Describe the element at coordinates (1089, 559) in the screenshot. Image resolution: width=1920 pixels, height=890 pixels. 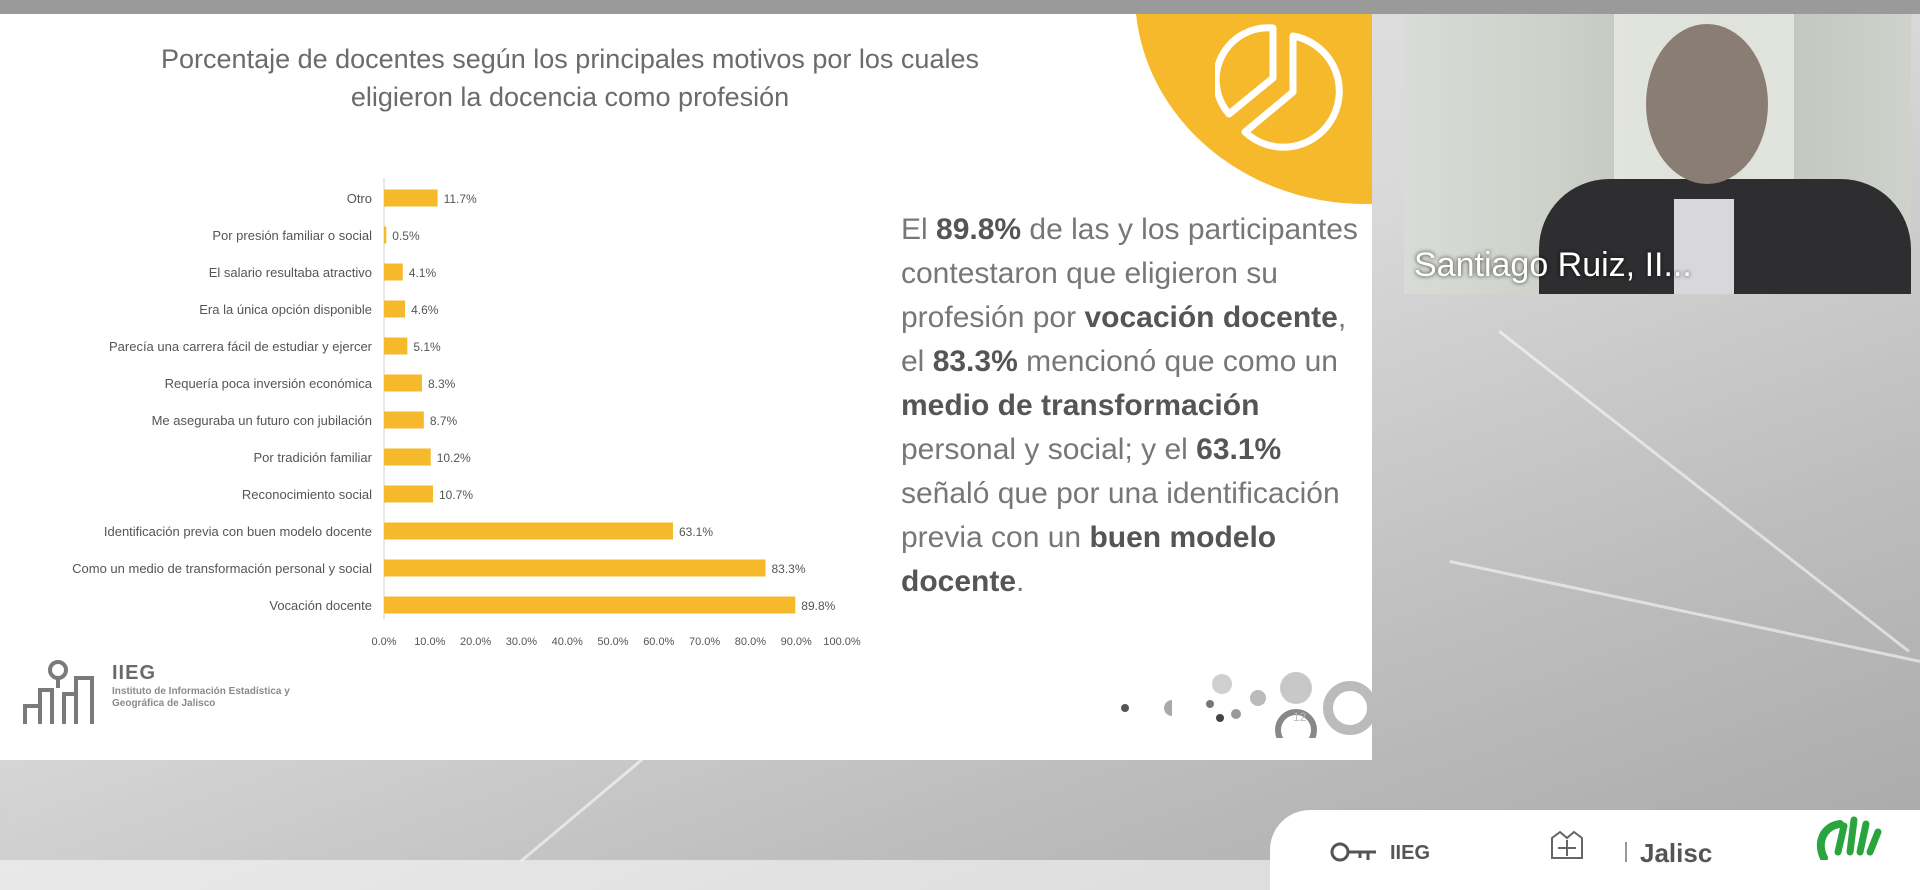
I see `summary-highlight-6: buen modelo docente` at that location.